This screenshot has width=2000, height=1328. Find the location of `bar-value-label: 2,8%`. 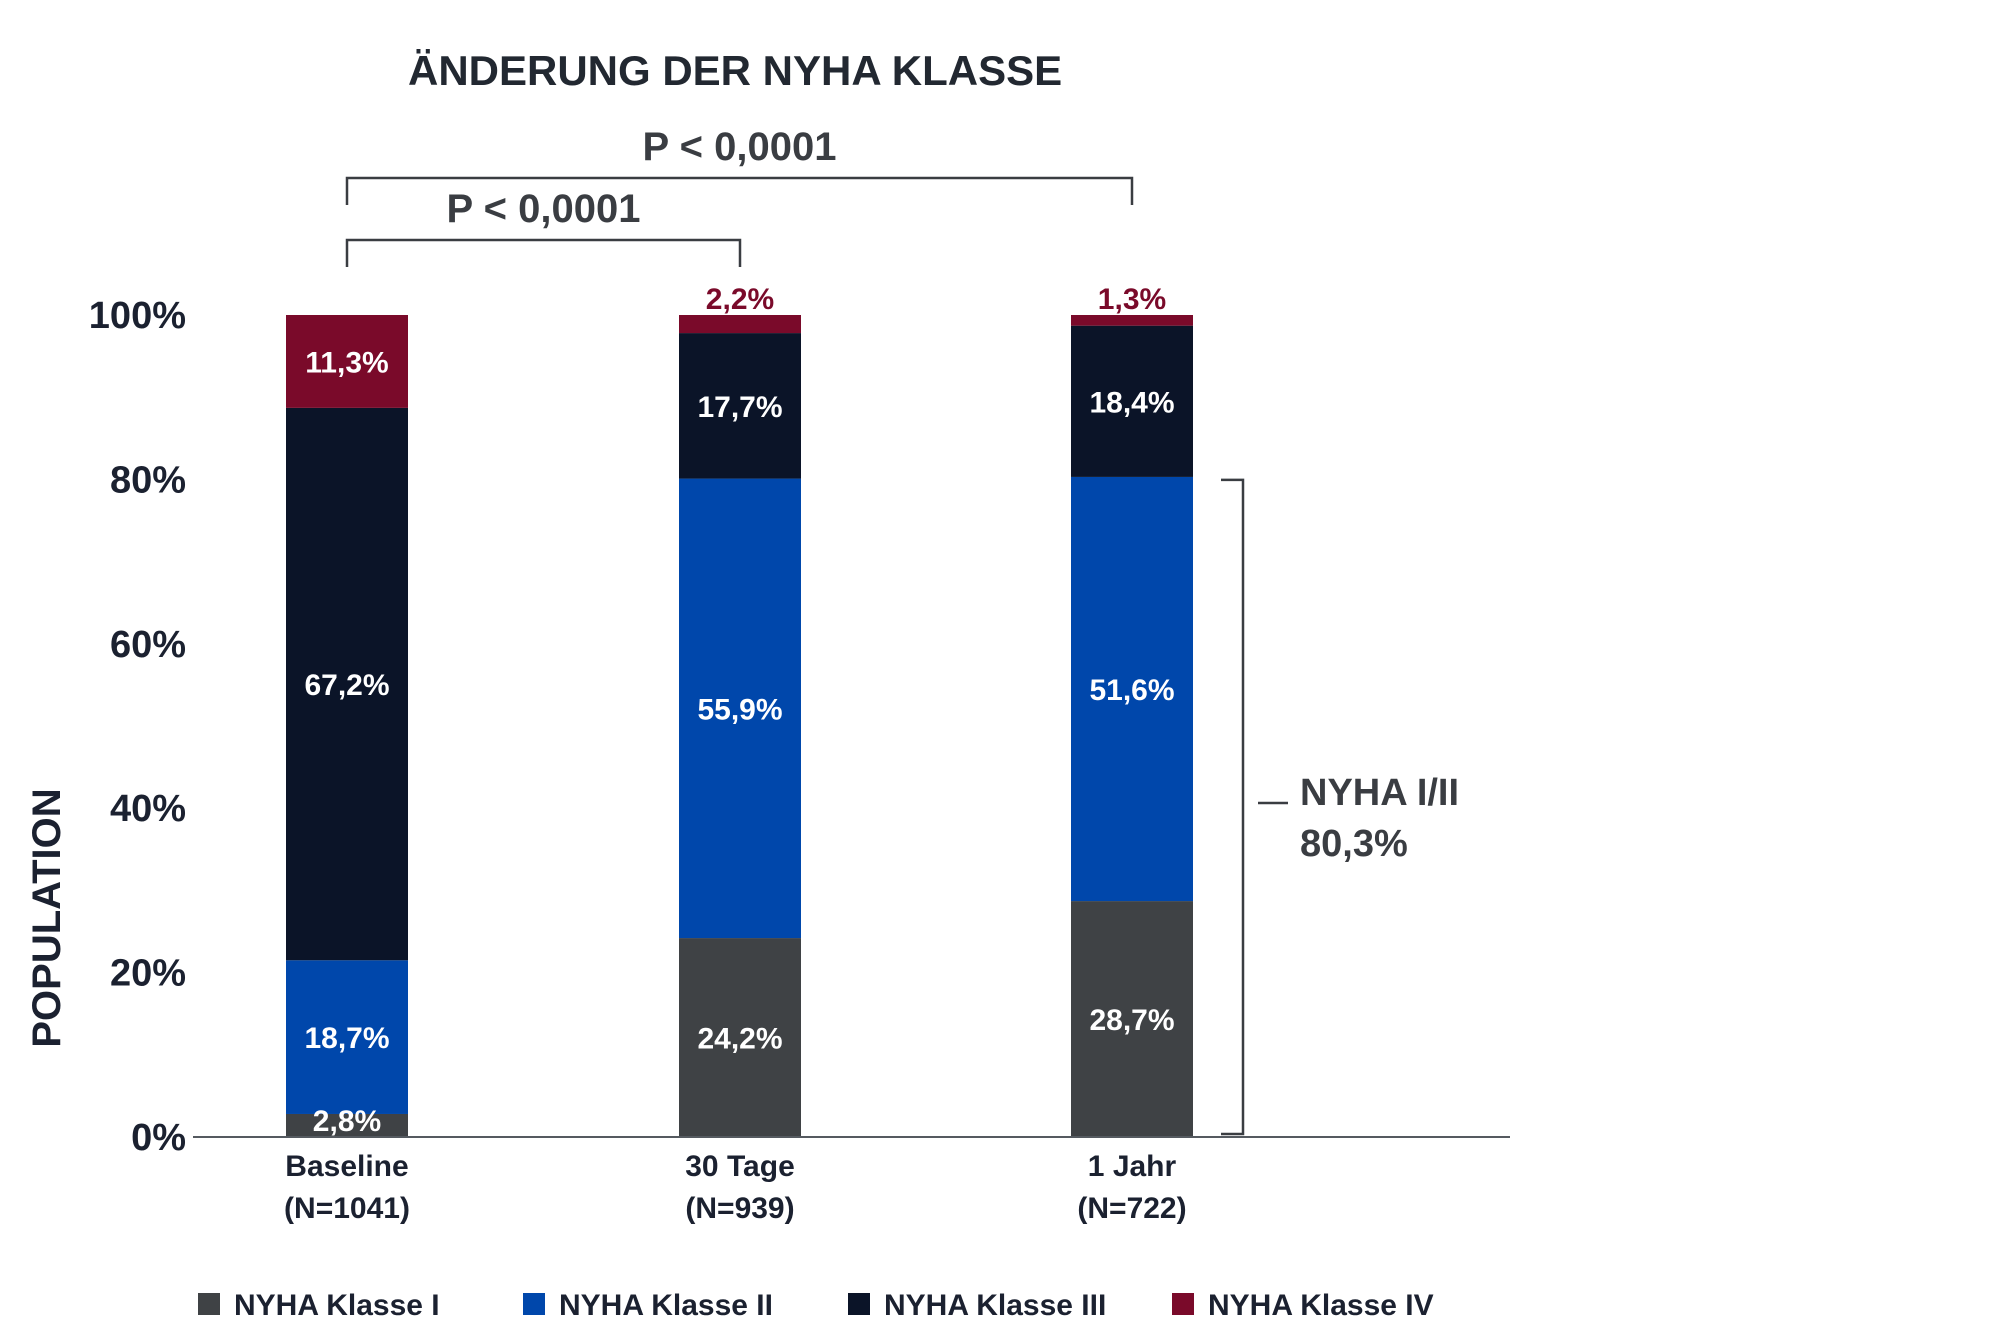

bar-value-label: 2,8% is located at coordinates (347, 1121).